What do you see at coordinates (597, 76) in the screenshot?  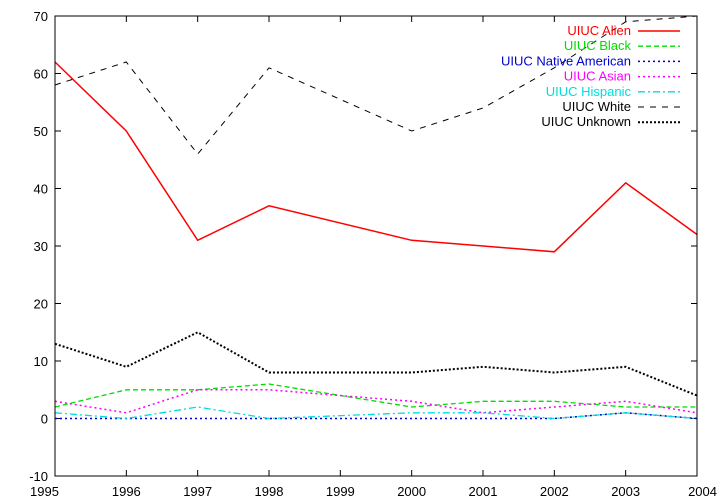 I see `legend-label: UIUC Asian` at bounding box center [597, 76].